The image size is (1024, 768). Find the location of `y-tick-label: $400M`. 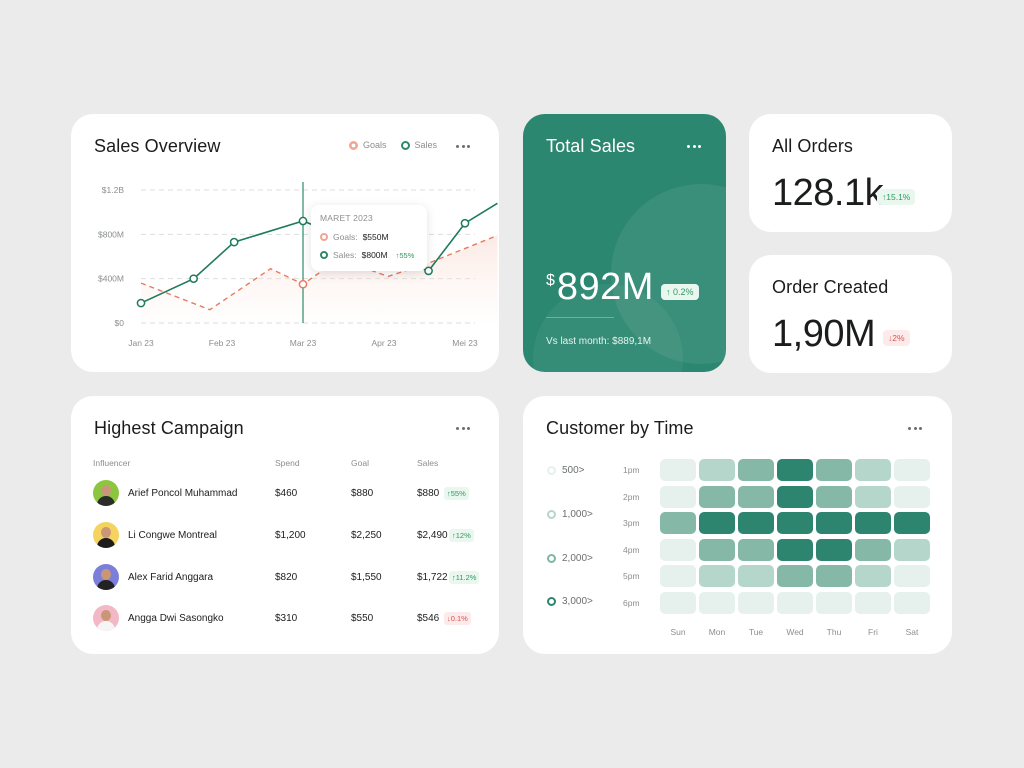

y-tick-label: $400M is located at coordinates (111, 279).